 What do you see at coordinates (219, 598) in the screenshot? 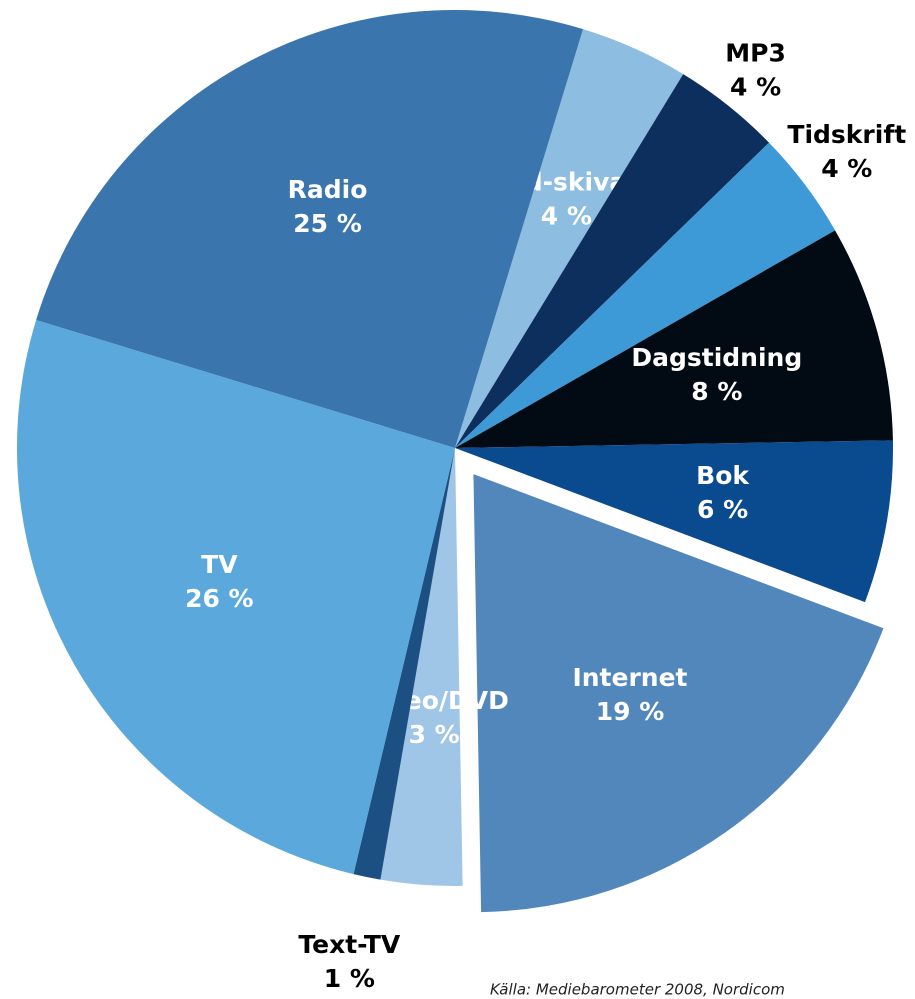
I see `slice-value-label: 26 %` at bounding box center [219, 598].